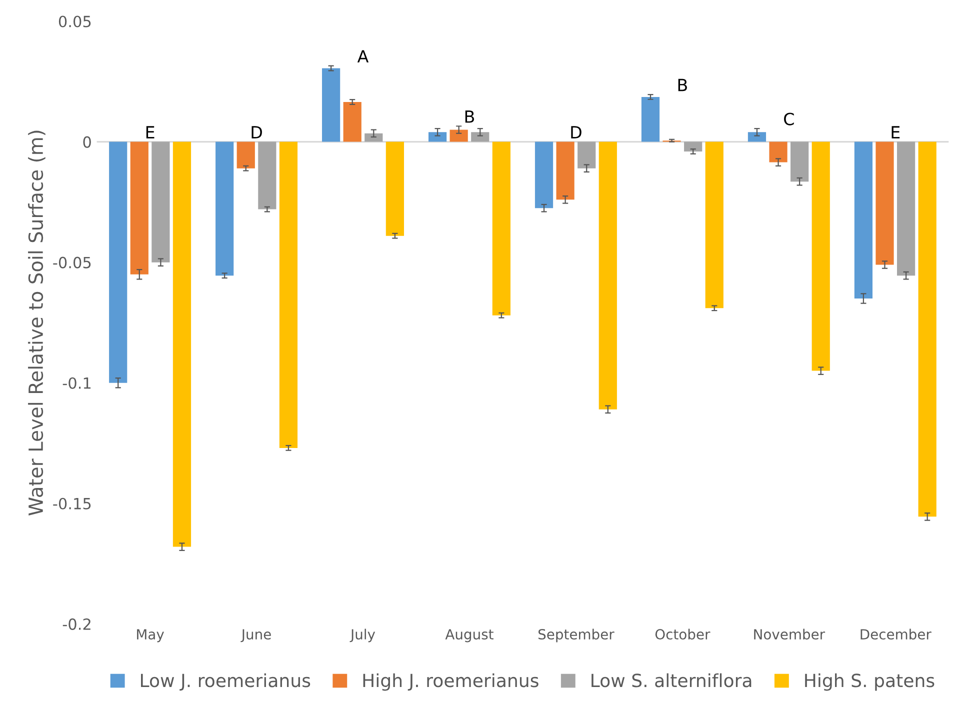  I want to click on y-tick-label: -0.15, so click(72, 504).